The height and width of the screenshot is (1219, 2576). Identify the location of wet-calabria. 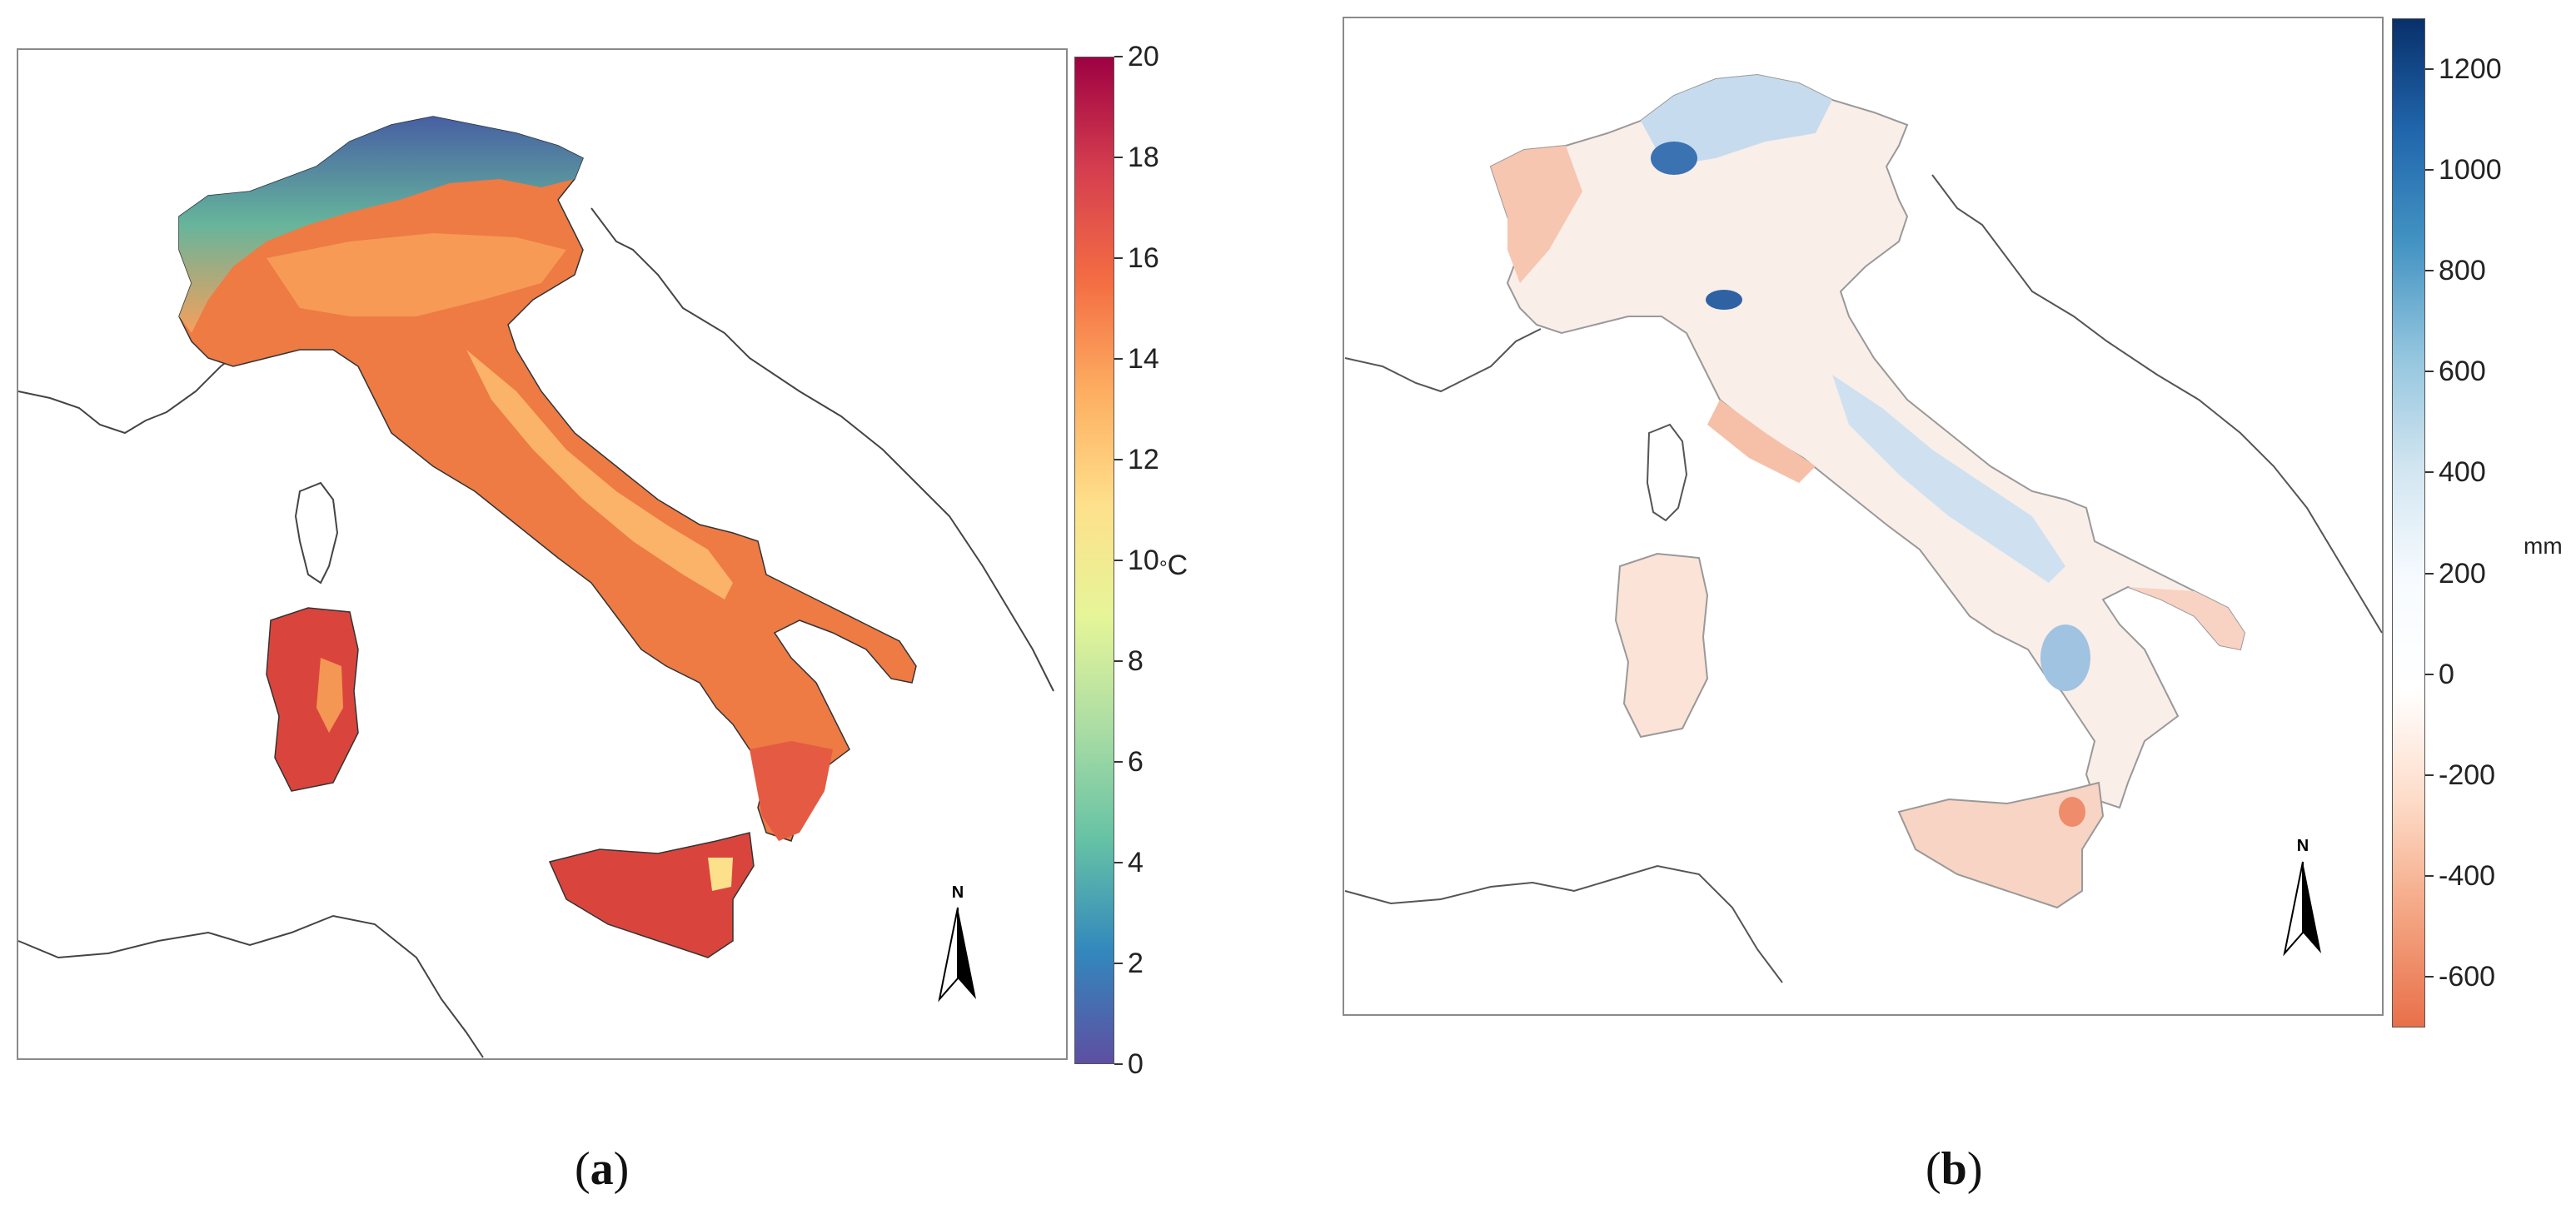
(2065, 657).